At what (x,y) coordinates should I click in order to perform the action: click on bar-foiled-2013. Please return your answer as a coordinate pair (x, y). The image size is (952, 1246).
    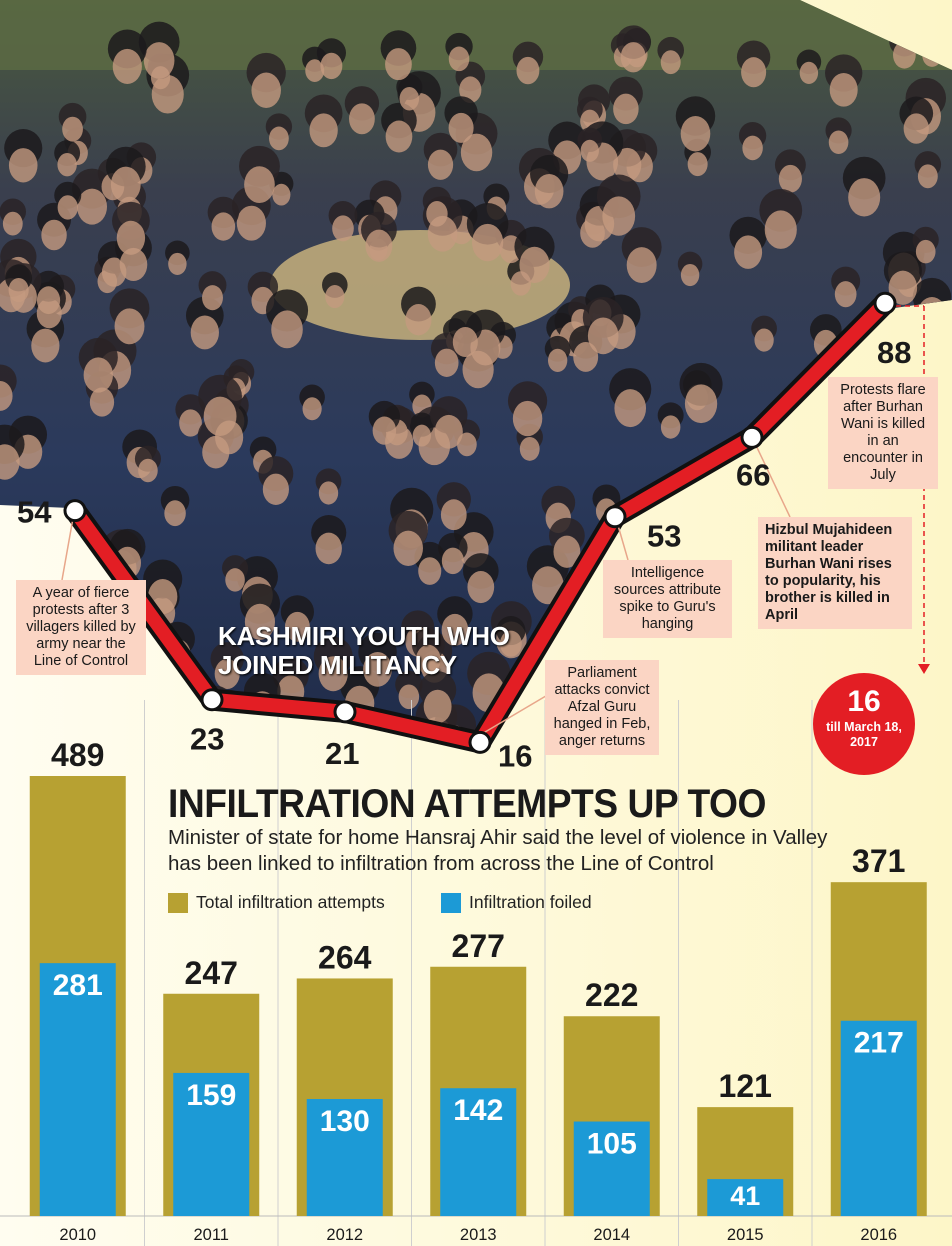
    Looking at the image, I should click on (478, 1152).